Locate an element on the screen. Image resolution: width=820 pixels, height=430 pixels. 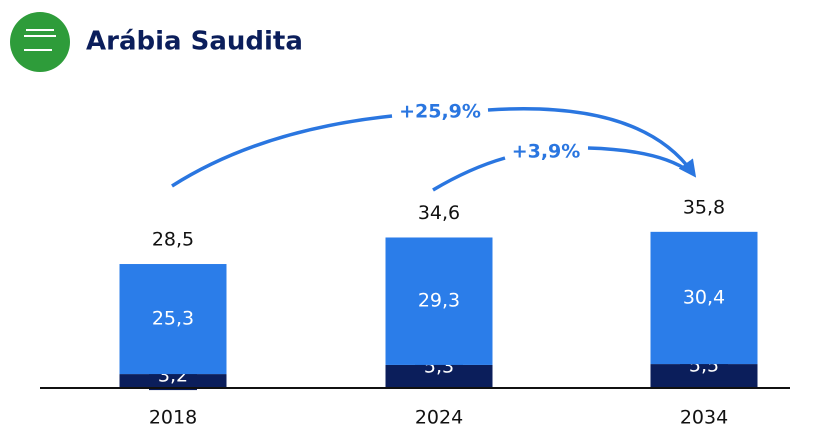
annotation: +25,9% is located at coordinates (440, 112).